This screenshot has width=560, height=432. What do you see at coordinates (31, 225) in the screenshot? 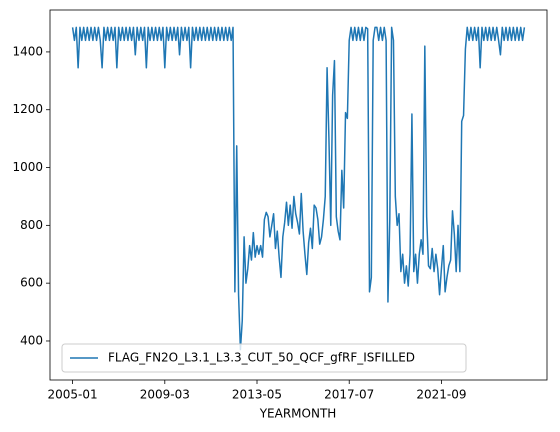
I see `y-tick-label: 800` at bounding box center [31, 225].